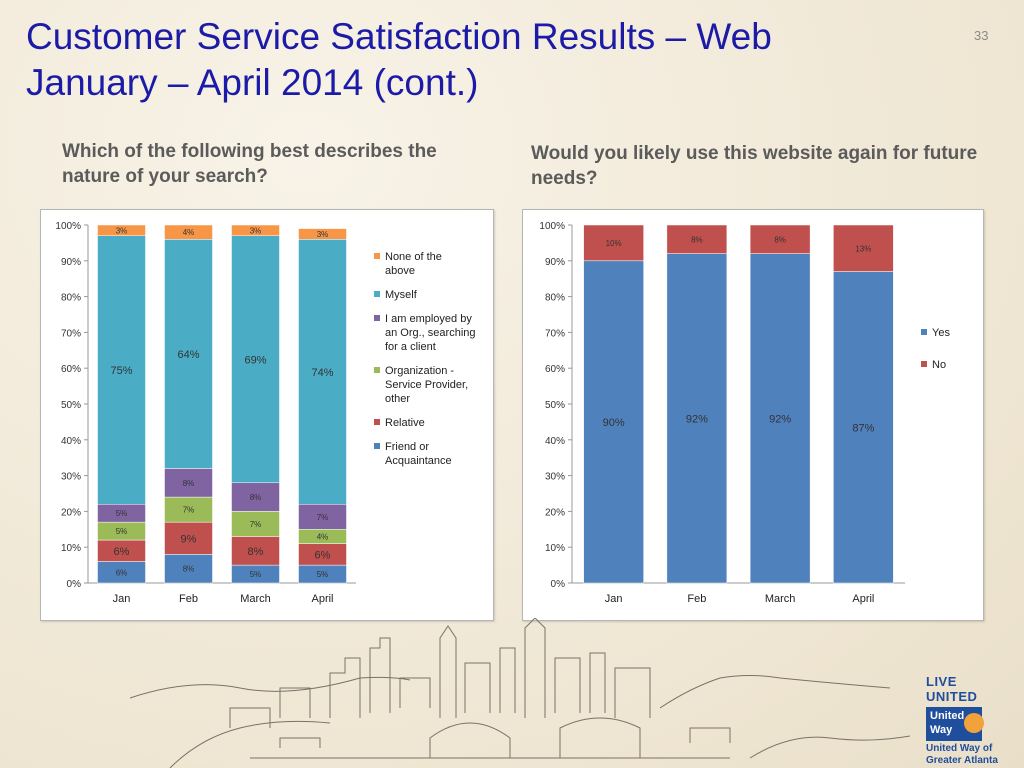  Describe the element at coordinates (959, 748) in the screenshot. I see `logo-org-line-1: United Way of` at that location.